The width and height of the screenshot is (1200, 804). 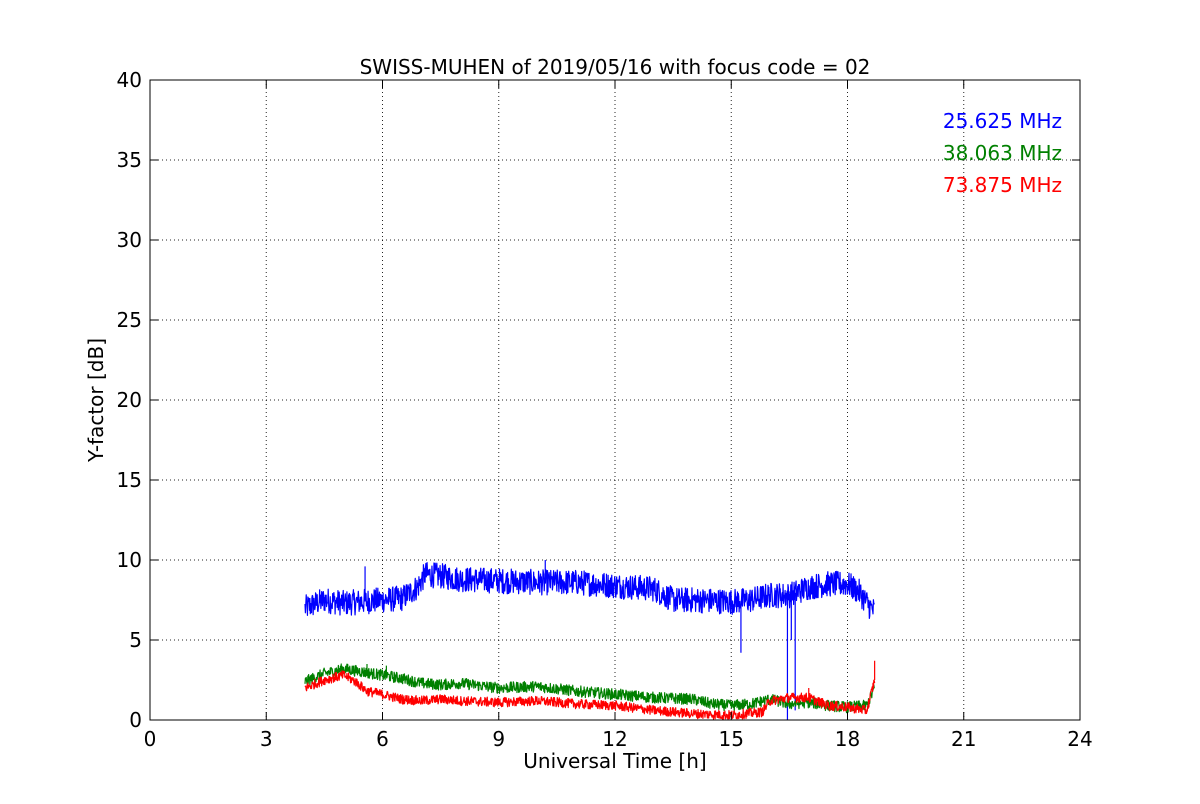 What do you see at coordinates (614, 739) in the screenshot?
I see `x-tick-label: 12` at bounding box center [614, 739].